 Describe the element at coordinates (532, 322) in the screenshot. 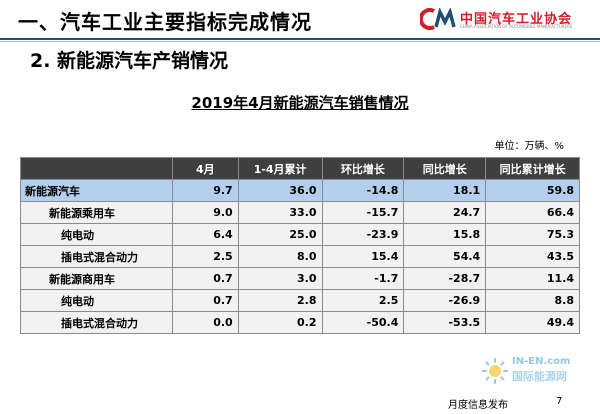

I see `table-cell: 49.4` at that location.